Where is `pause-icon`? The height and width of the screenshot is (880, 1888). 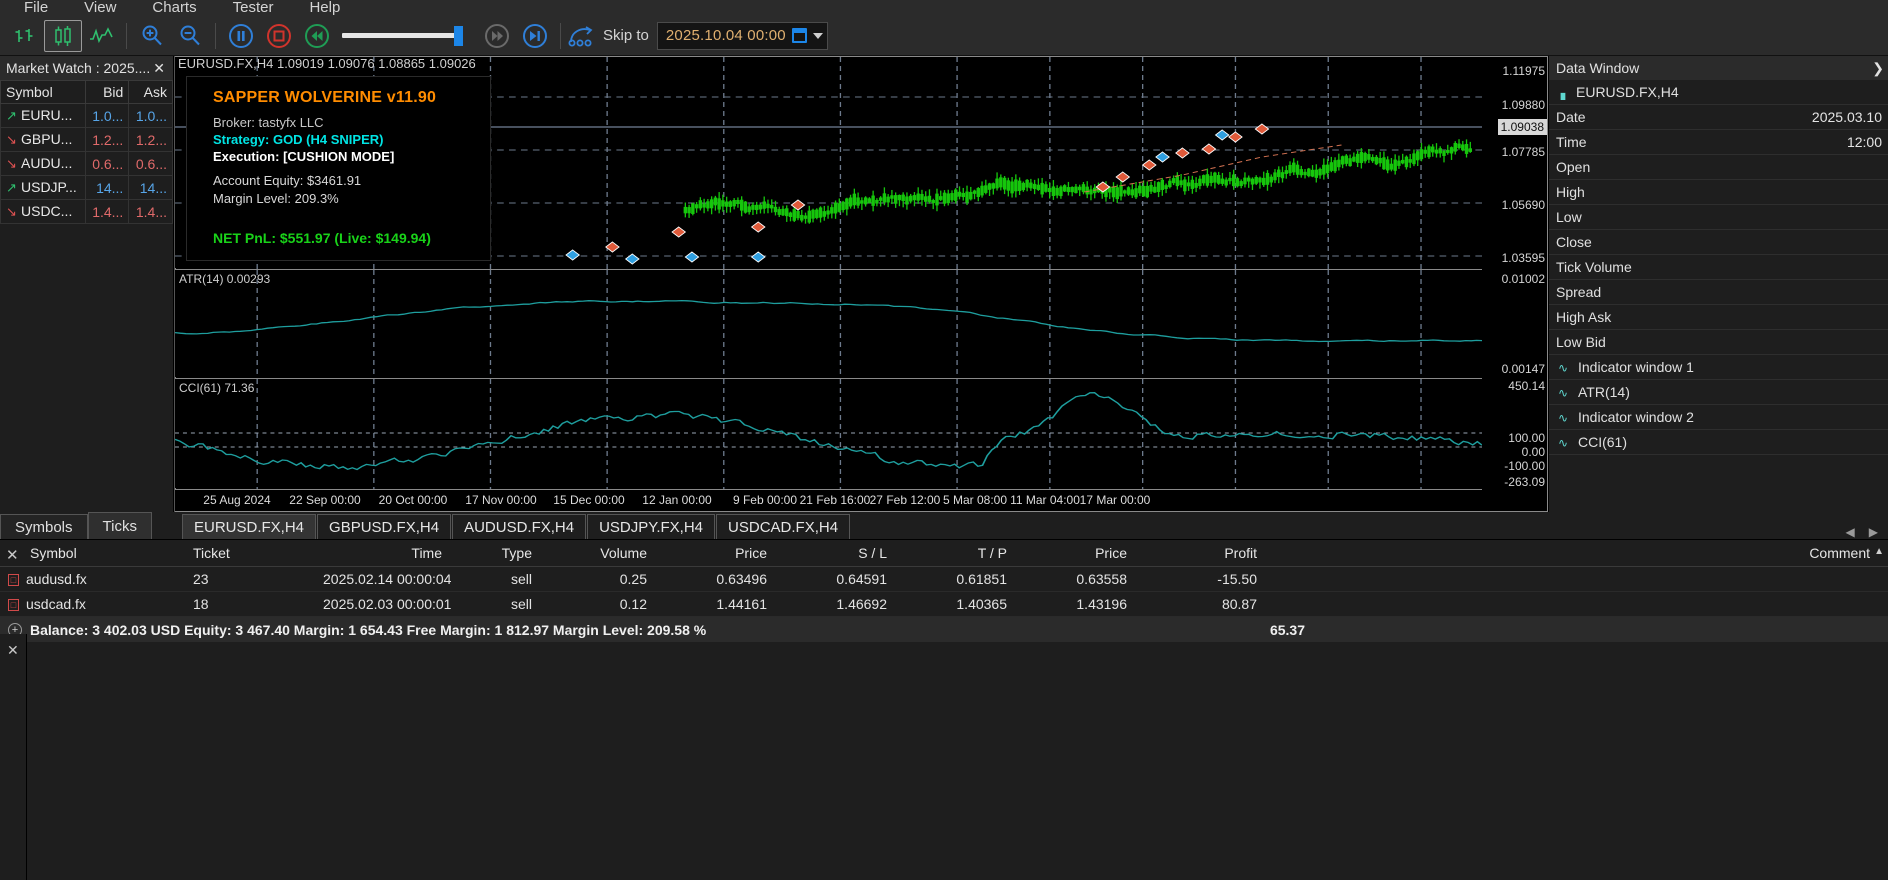
pause-icon is located at coordinates (241, 36).